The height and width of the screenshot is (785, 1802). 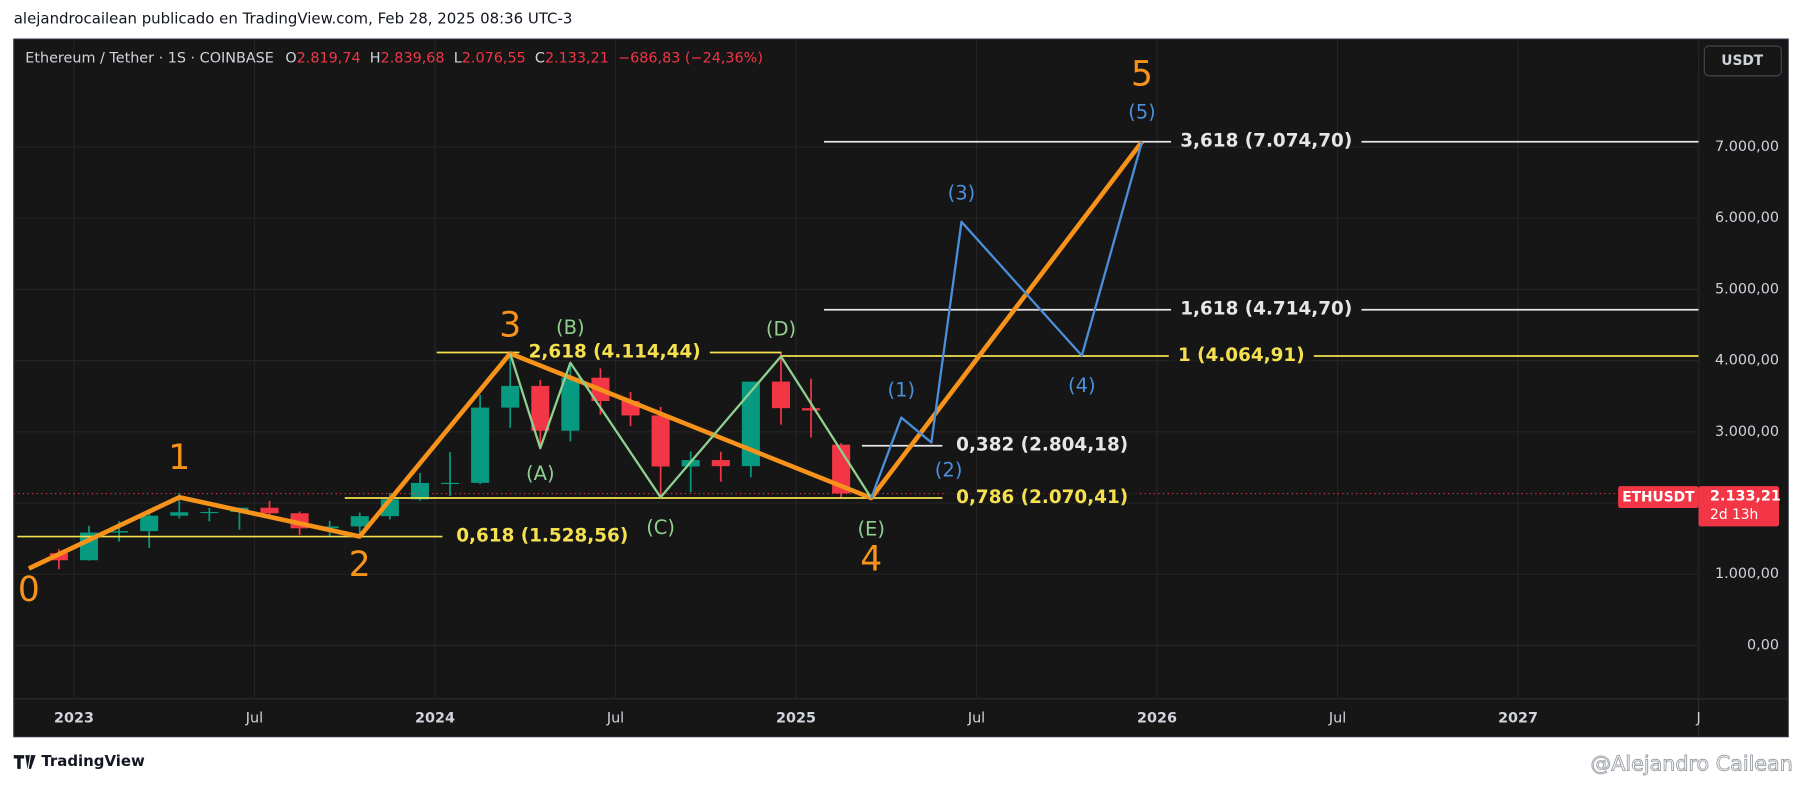 What do you see at coordinates (1082, 385) in the screenshot?
I see `wave-label: (4)` at bounding box center [1082, 385].